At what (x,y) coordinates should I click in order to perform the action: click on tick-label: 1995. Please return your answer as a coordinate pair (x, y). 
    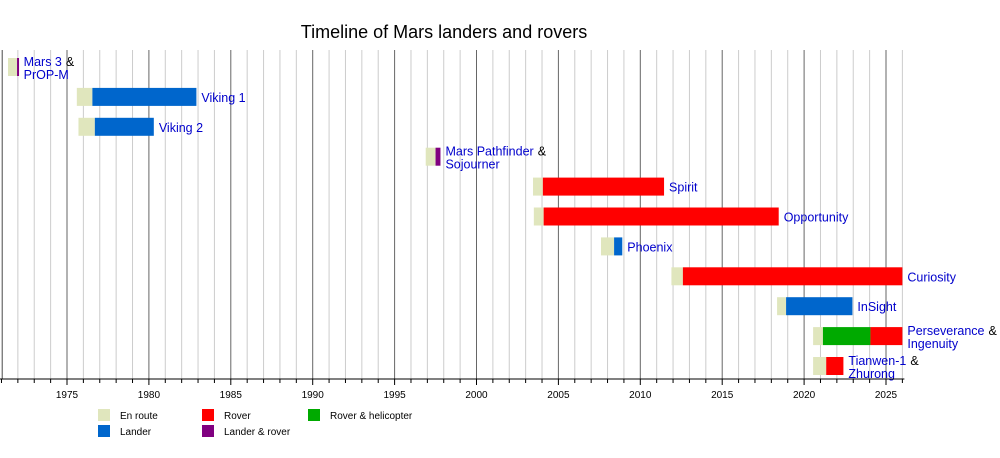
    Looking at the image, I should click on (394, 395).